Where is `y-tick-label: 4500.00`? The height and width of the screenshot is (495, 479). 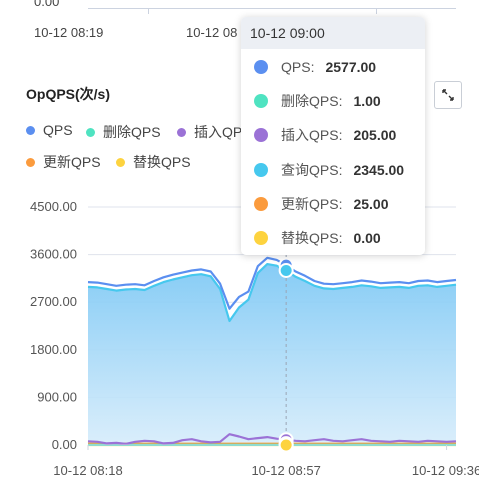
y-tick-label: 4500.00 is located at coordinates (53, 206).